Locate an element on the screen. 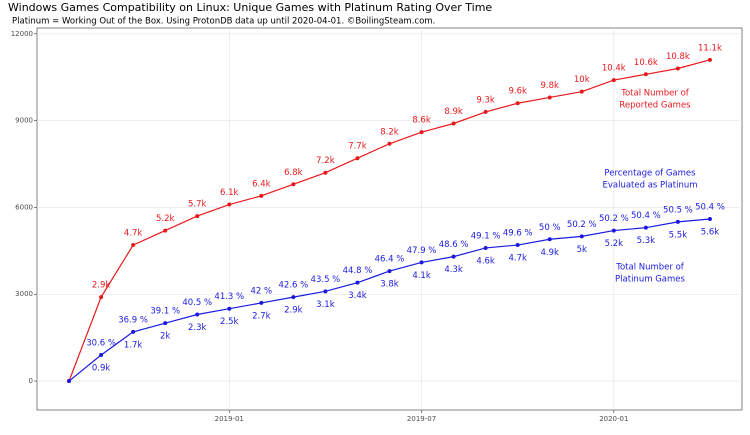 The image size is (750, 435). x-tick-label: 2019-01 is located at coordinates (229, 419).